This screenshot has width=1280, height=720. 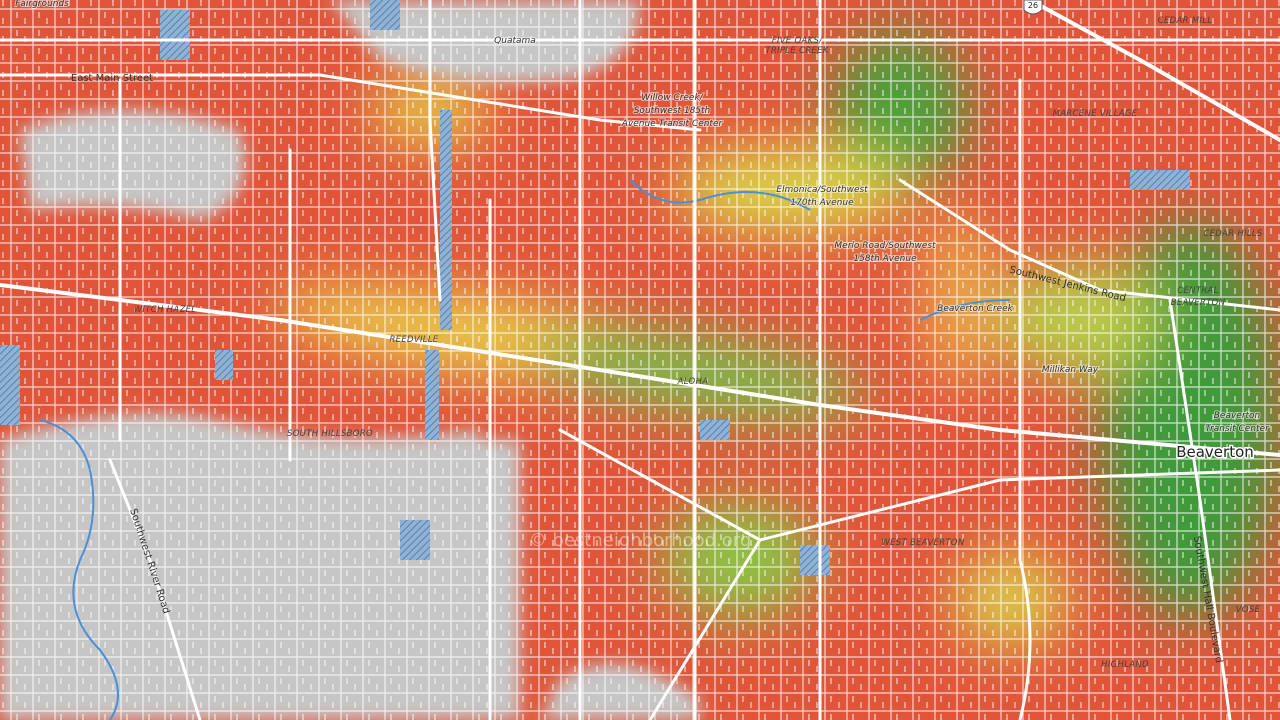 What do you see at coordinates (672, 124) in the screenshot?
I see `place-label: Avenue Transit Center` at bounding box center [672, 124].